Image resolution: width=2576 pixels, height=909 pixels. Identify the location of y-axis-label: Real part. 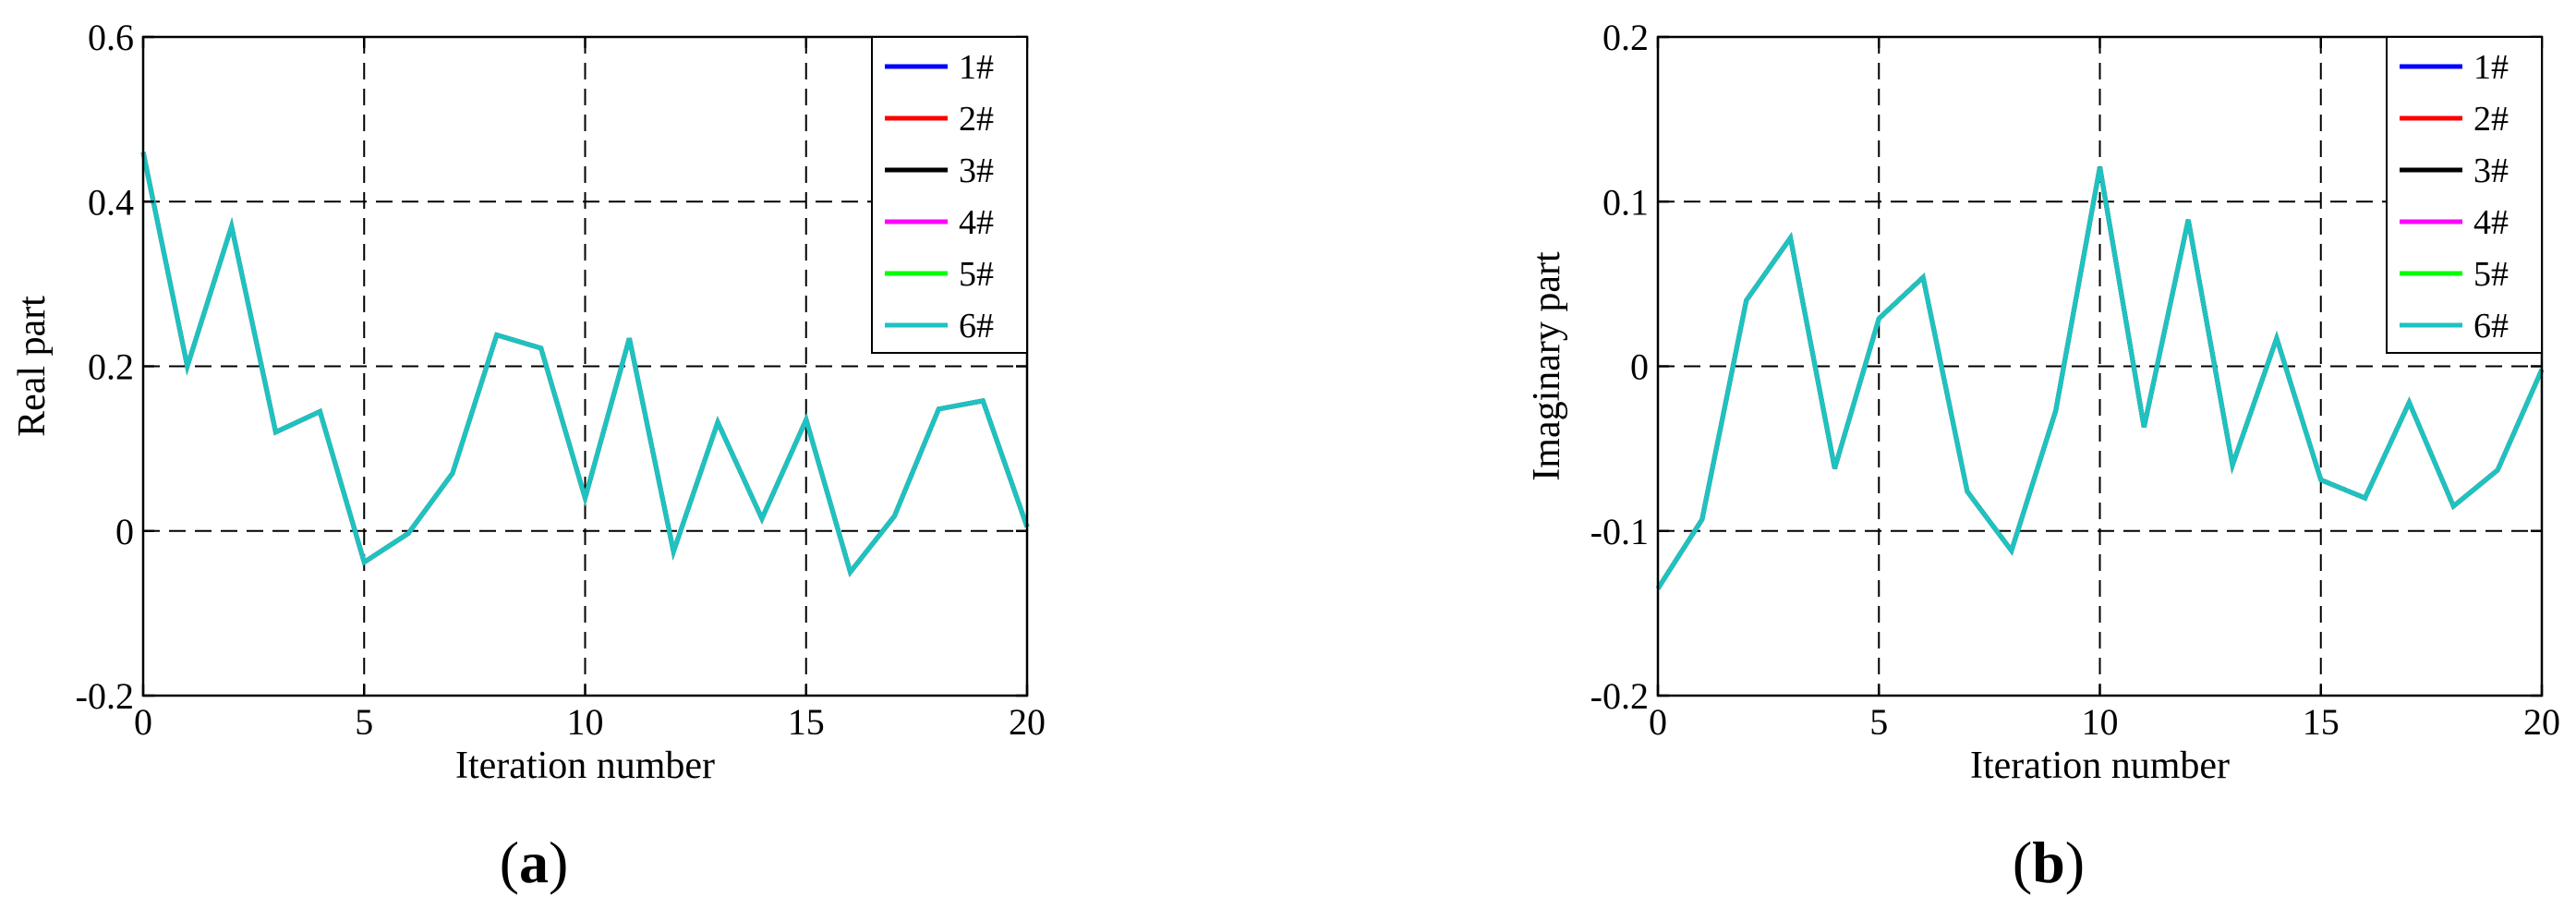
(32, 366).